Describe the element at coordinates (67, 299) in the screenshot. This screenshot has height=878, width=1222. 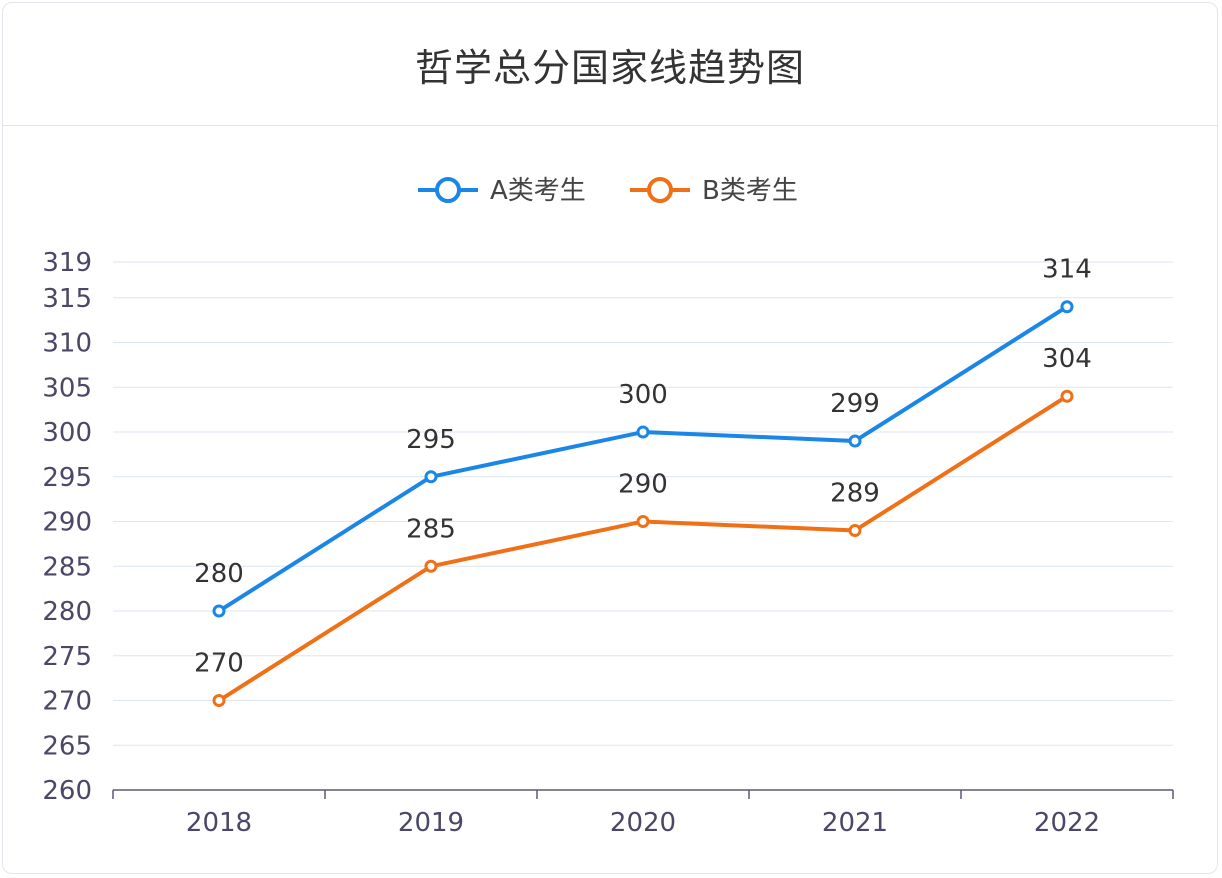
I see `y-tick-label: 315` at that location.